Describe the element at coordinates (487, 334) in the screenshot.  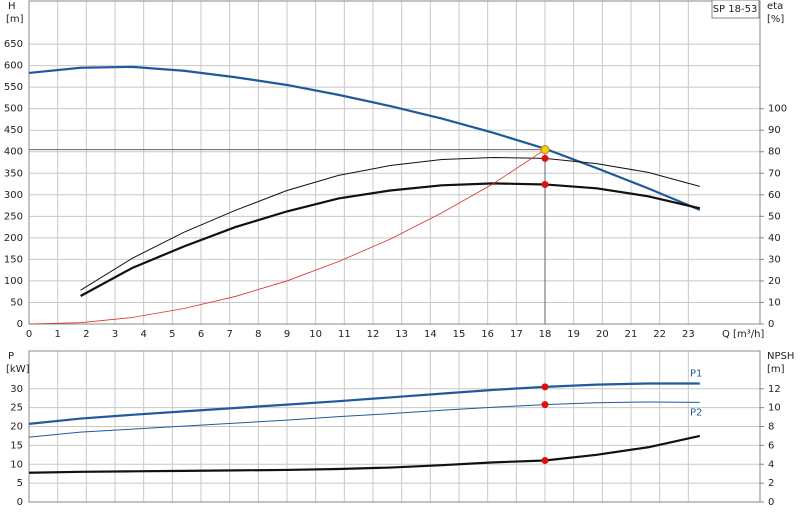
I see `x-tick-label: 16` at that location.